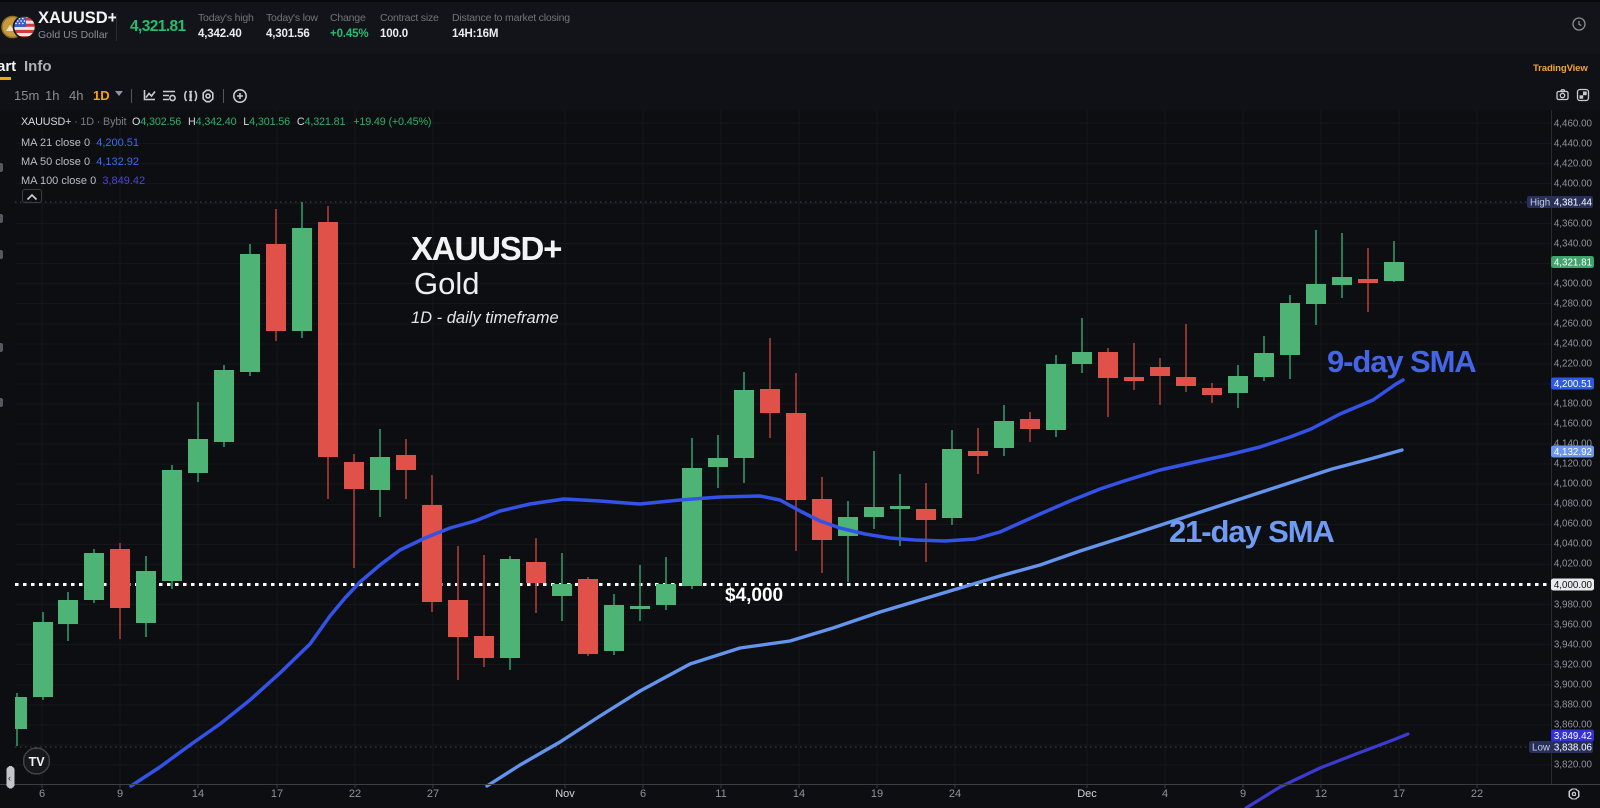 The width and height of the screenshot is (1600, 808). What do you see at coordinates (1573, 544) in the screenshot?
I see `svg-text: 4,040.00` at bounding box center [1573, 544].